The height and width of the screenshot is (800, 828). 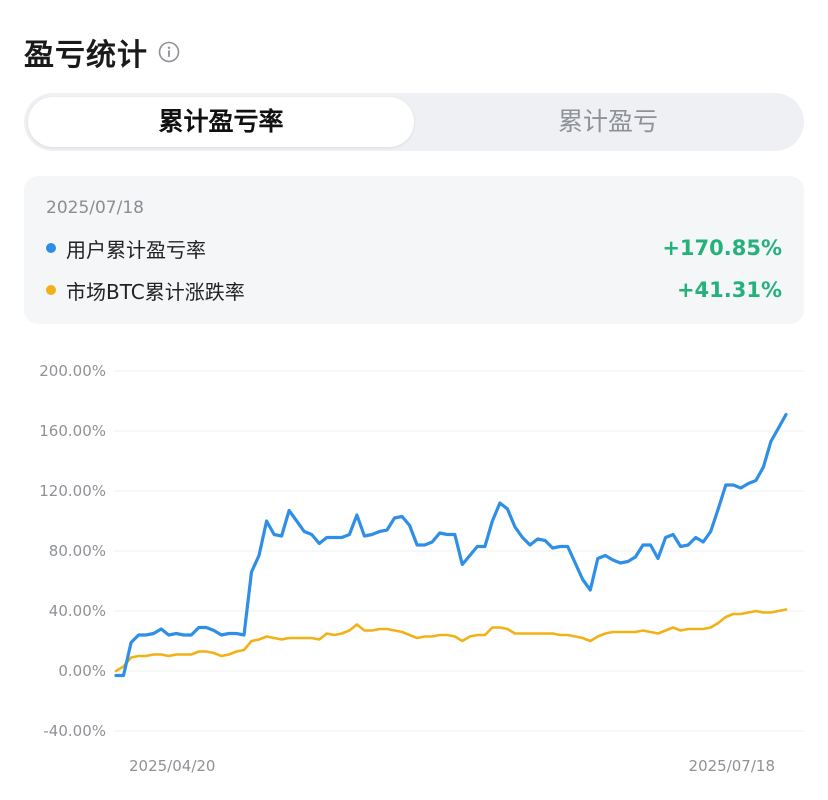 I want to click on segmented-control: 累计盈亏率 累计盈亏, so click(x=414, y=122).